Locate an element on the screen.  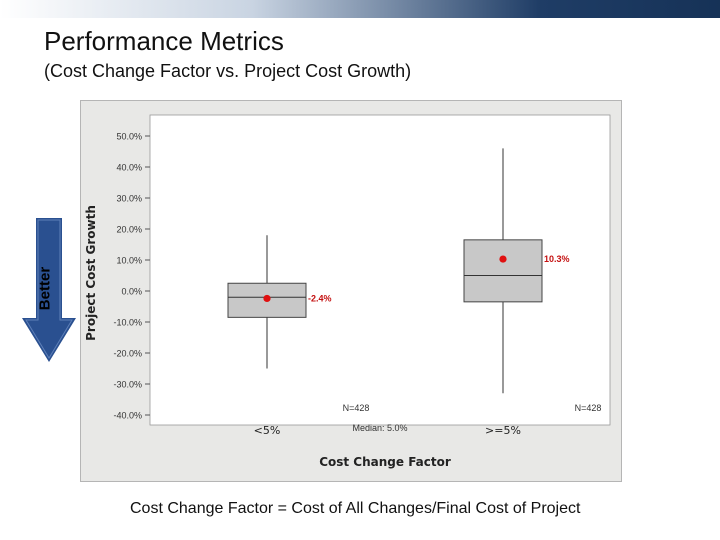
y-tick-label: 30.0% is located at coordinates (129, 199).